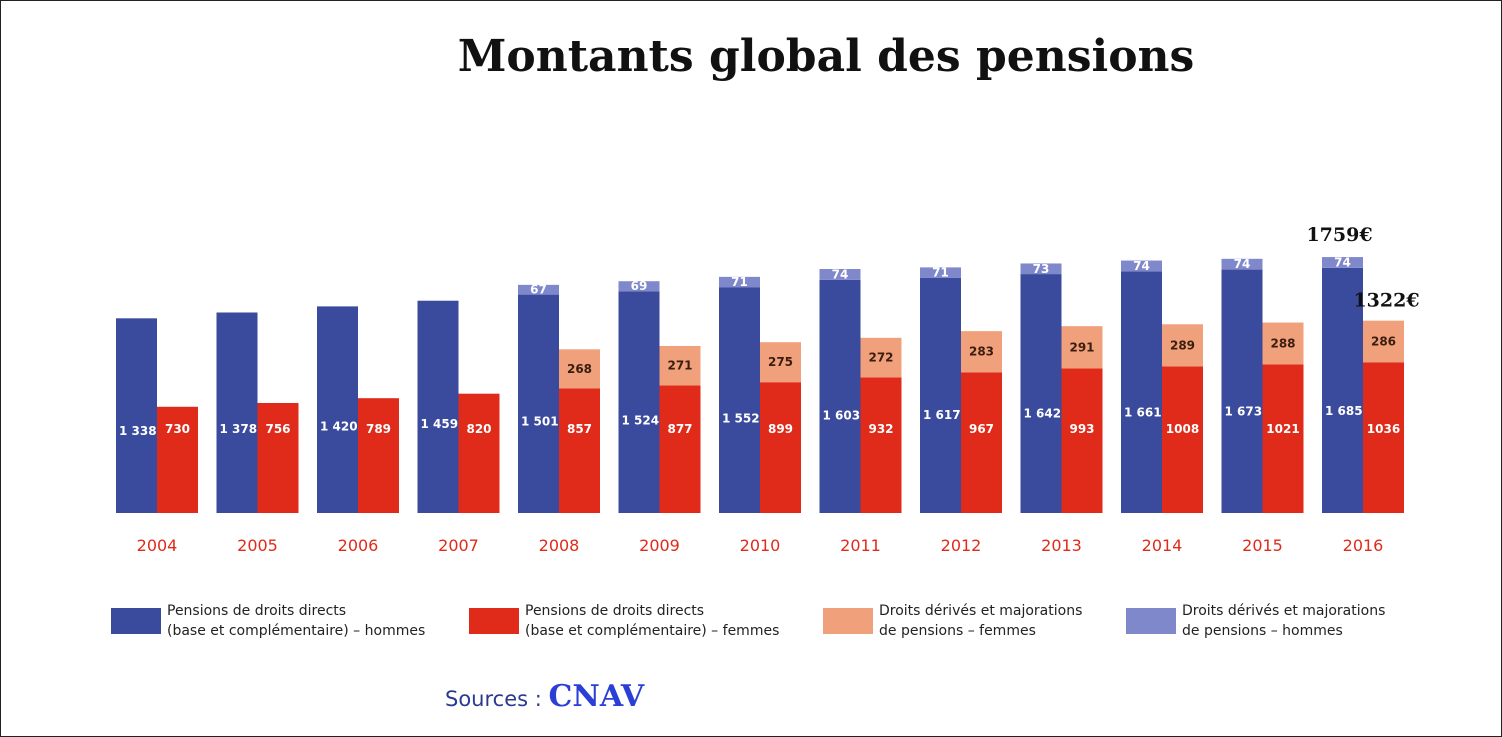 Image resolution: width=1502 pixels, height=737 pixels. I want to click on label-women-direct-2013: 993, so click(1081, 429).